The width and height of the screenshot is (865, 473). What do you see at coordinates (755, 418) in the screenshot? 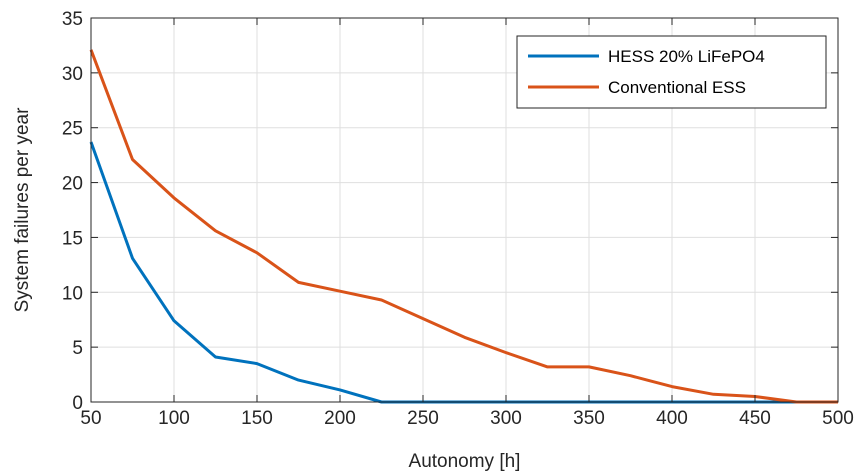
I see `x-tick-label: 450` at bounding box center [755, 418].